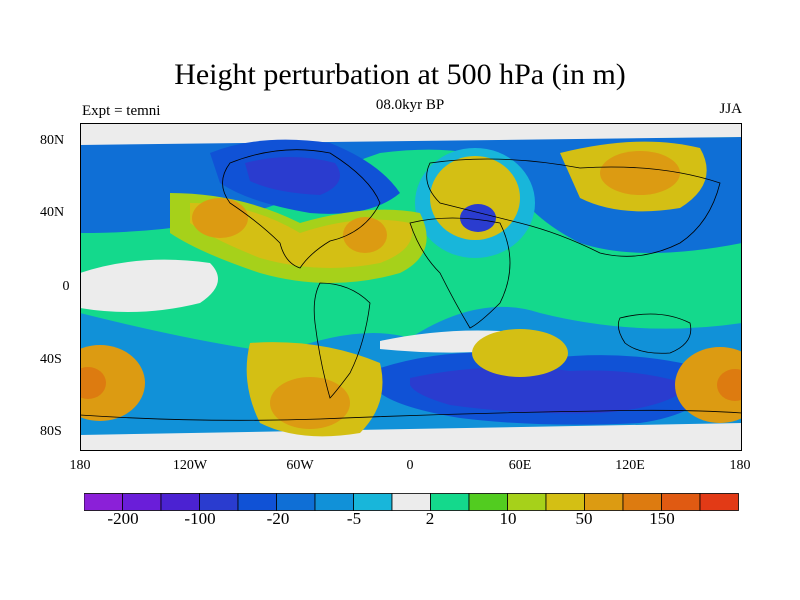 The image size is (800, 600). What do you see at coordinates (121, 111) in the screenshot?
I see `experiment-label: Expt = temni` at bounding box center [121, 111].